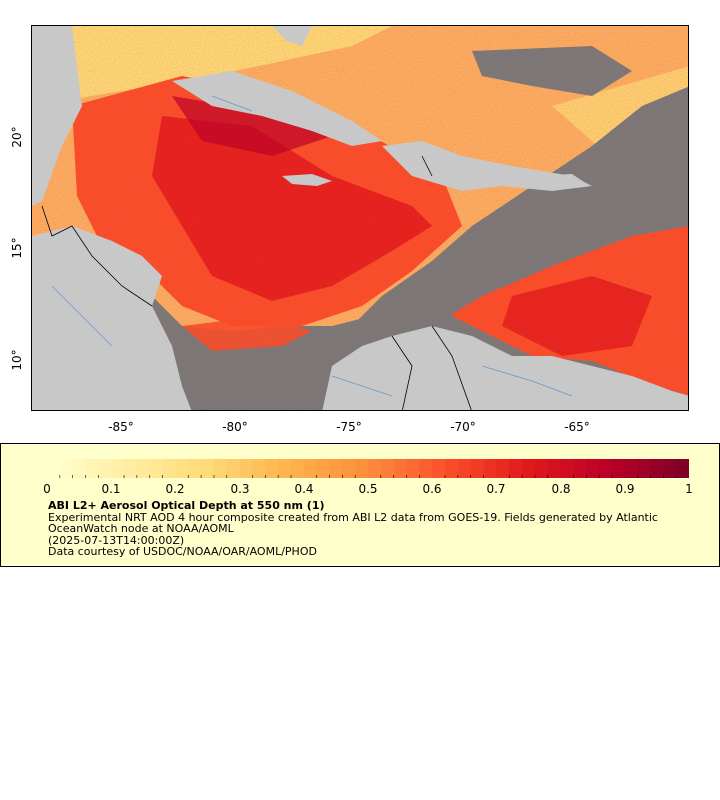 This screenshot has height=800, width=720. I want to click on colorbar-tick-label: 0.9, so click(625, 489).